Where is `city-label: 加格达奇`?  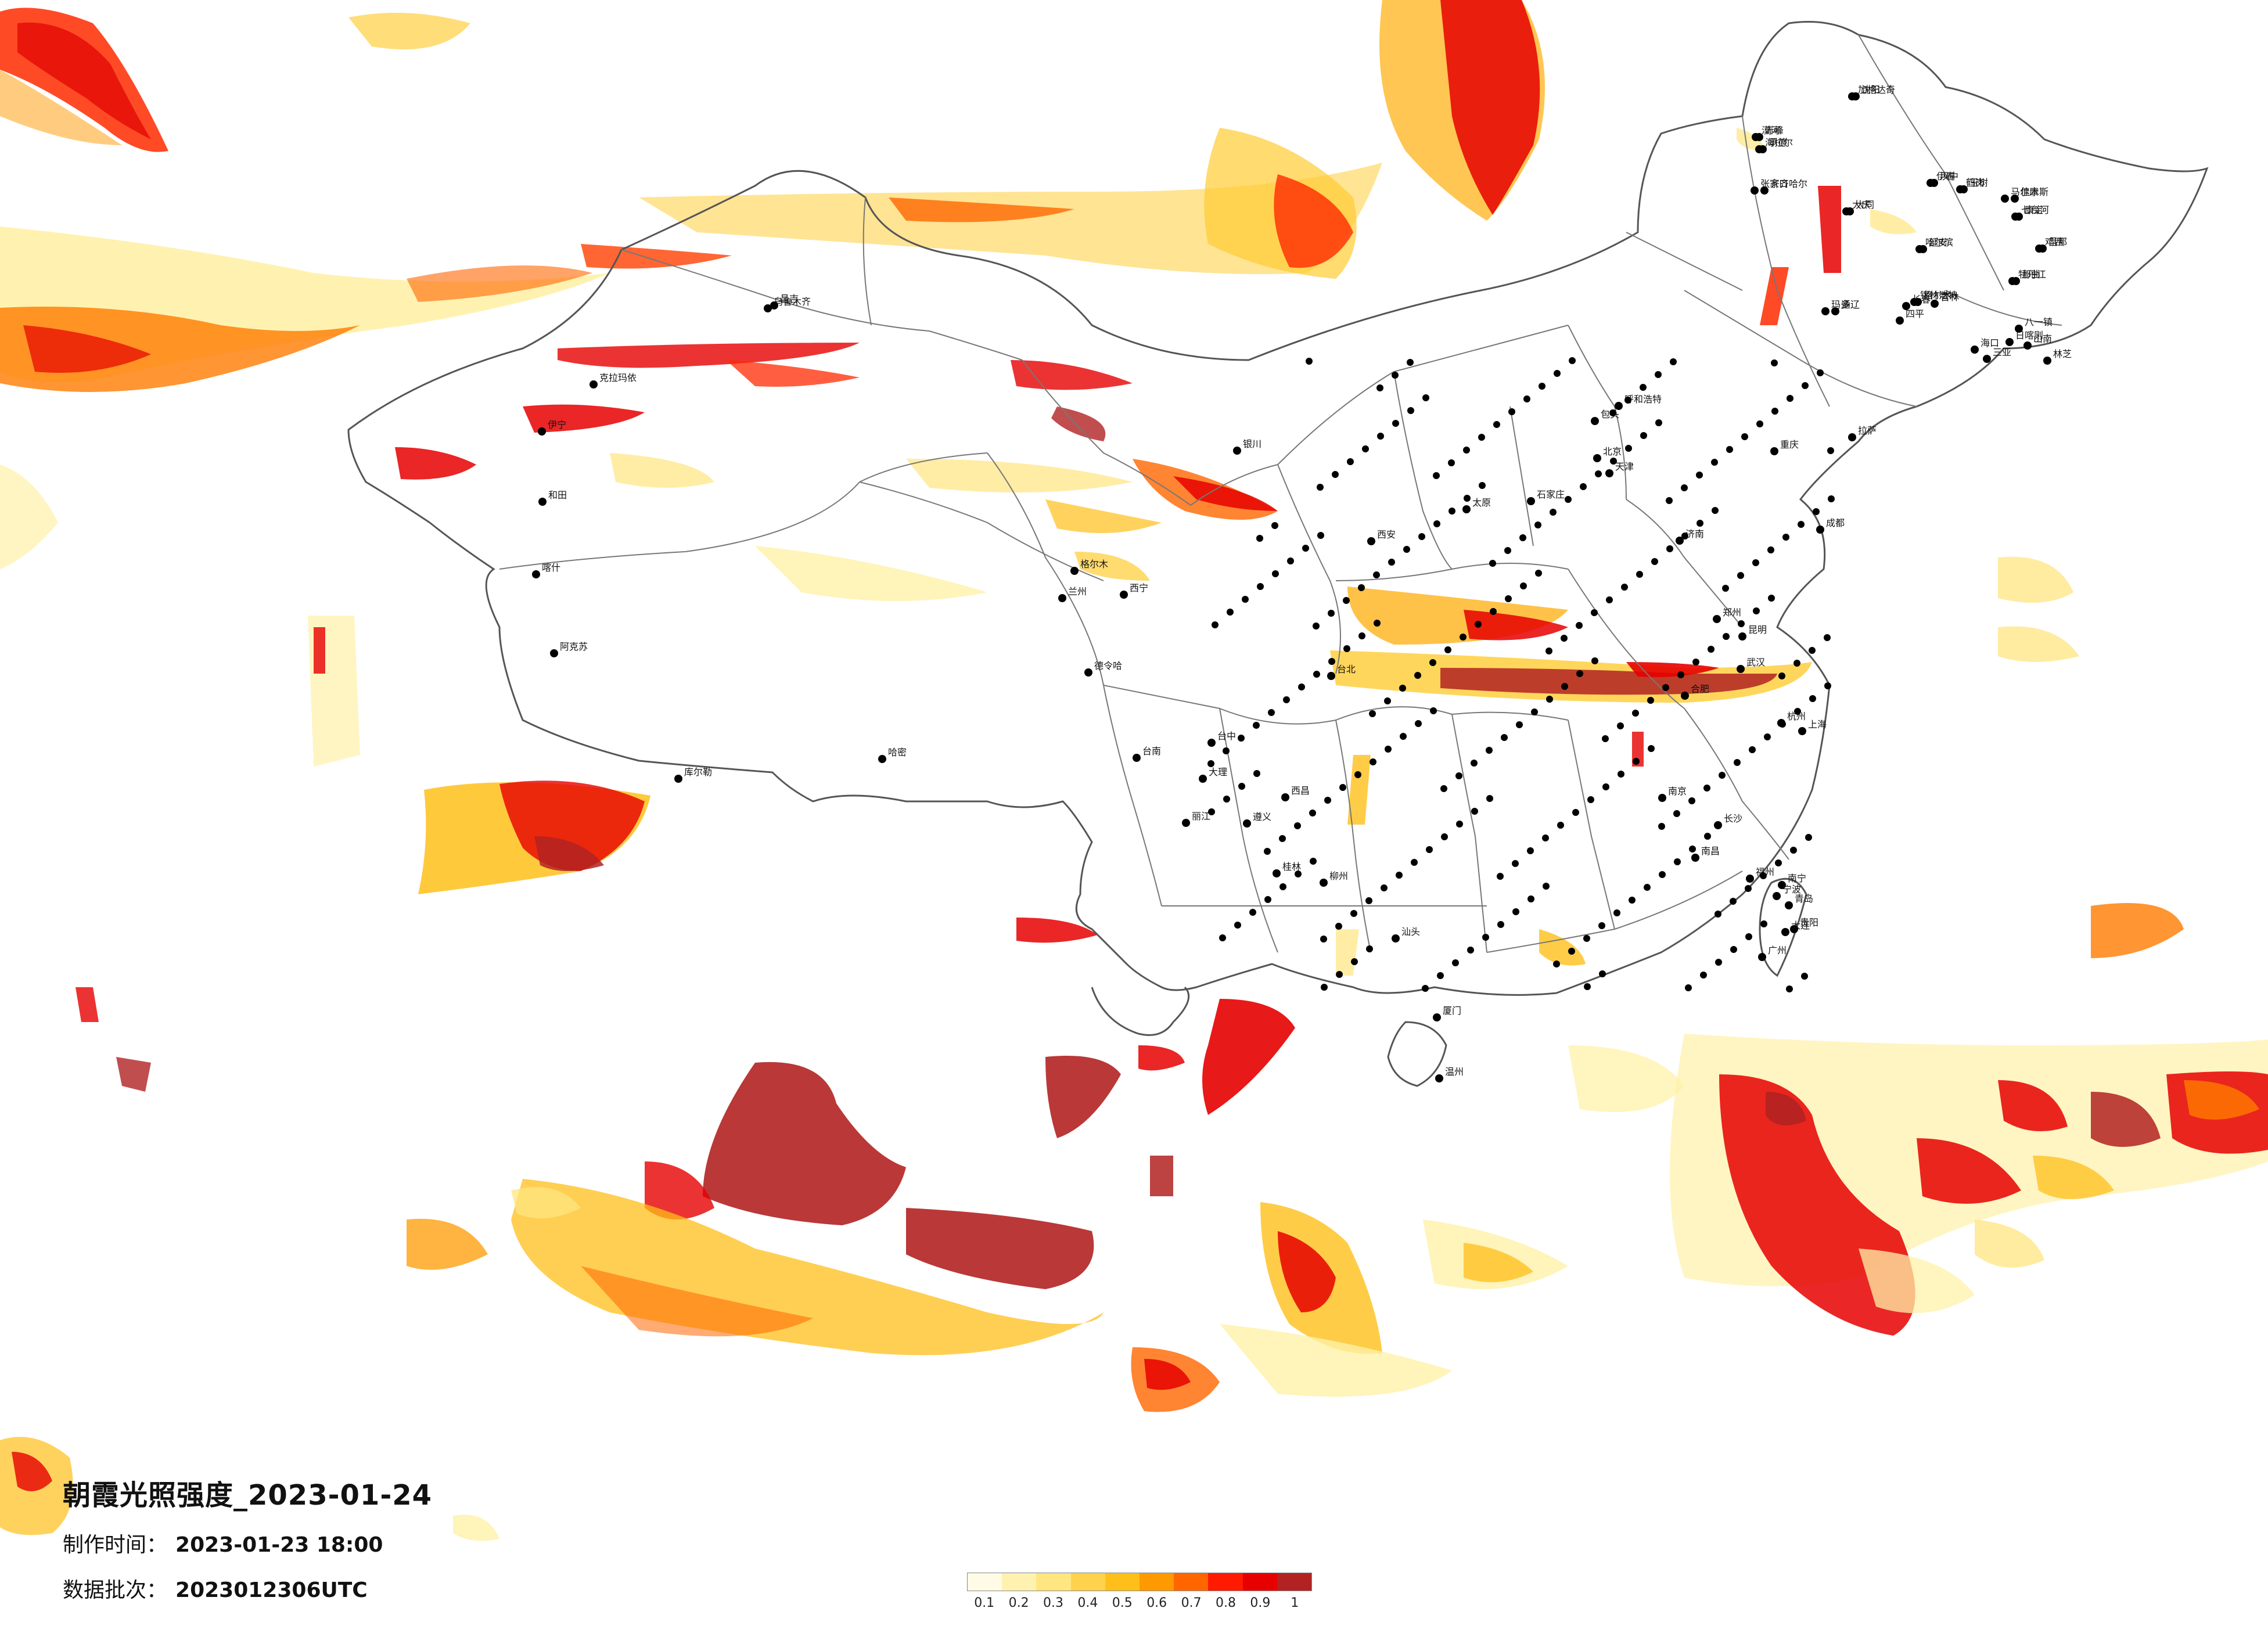
city-label: 加格达奇 is located at coordinates (1876, 89).